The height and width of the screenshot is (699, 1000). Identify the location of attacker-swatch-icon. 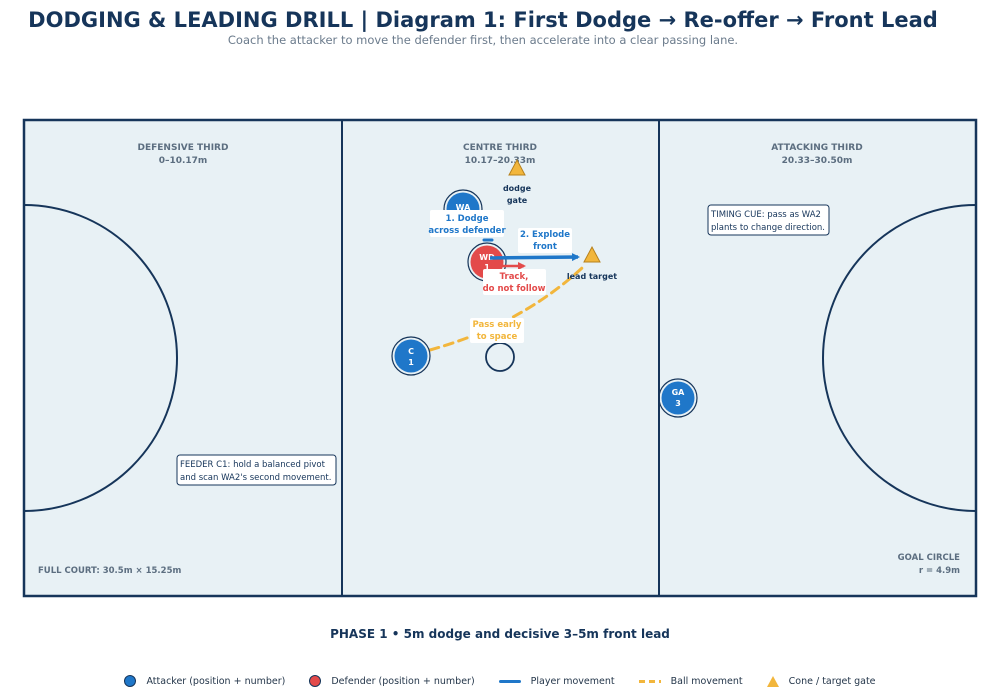
(130, 681).